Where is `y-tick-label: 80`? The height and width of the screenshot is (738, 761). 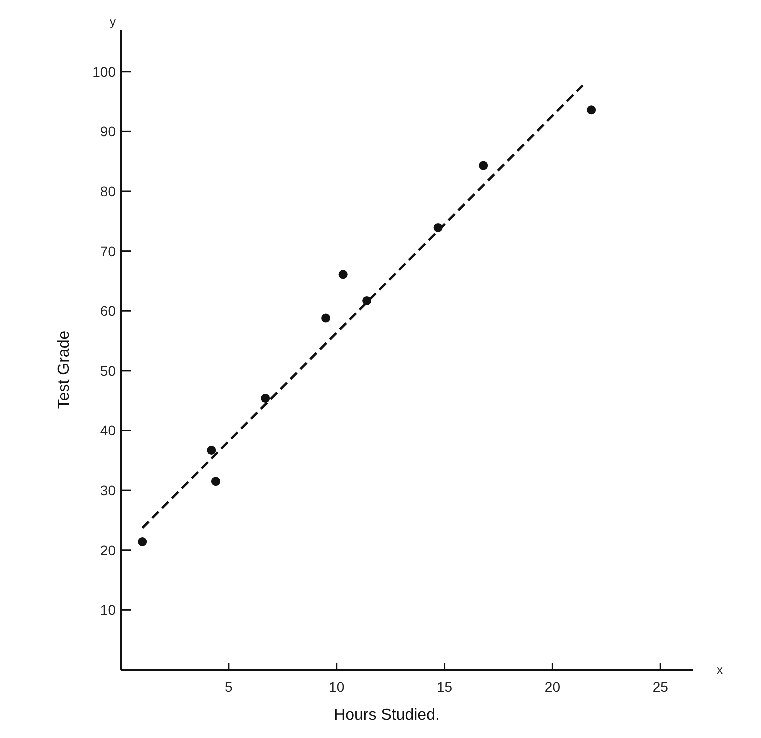
y-tick-label: 80 is located at coordinates (108, 191).